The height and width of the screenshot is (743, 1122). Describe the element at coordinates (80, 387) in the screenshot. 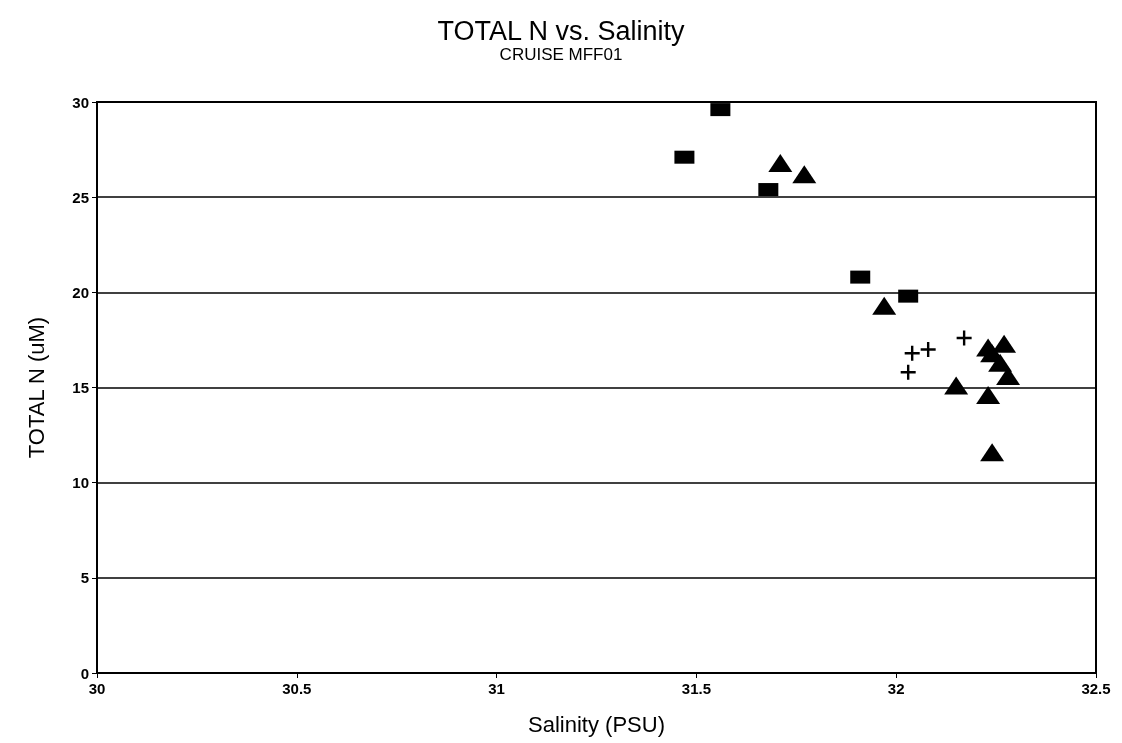

I see `y-tick-label: 15` at that location.